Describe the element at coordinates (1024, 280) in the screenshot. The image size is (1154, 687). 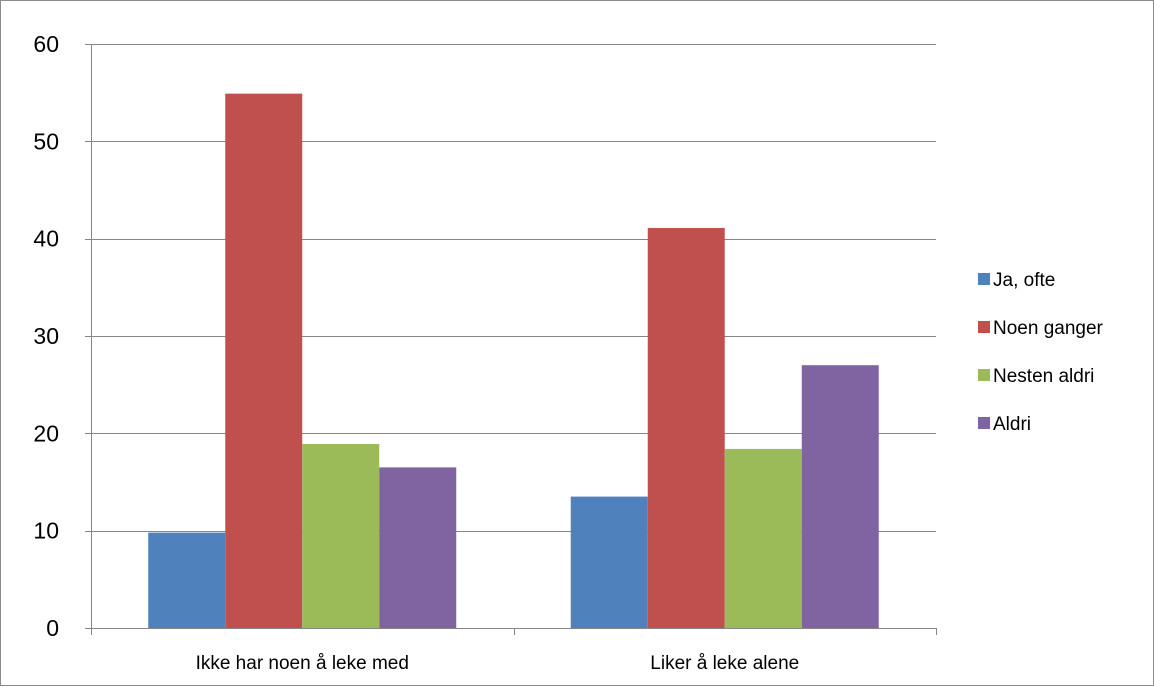
I see `legend-label: Ja, ofte` at that location.